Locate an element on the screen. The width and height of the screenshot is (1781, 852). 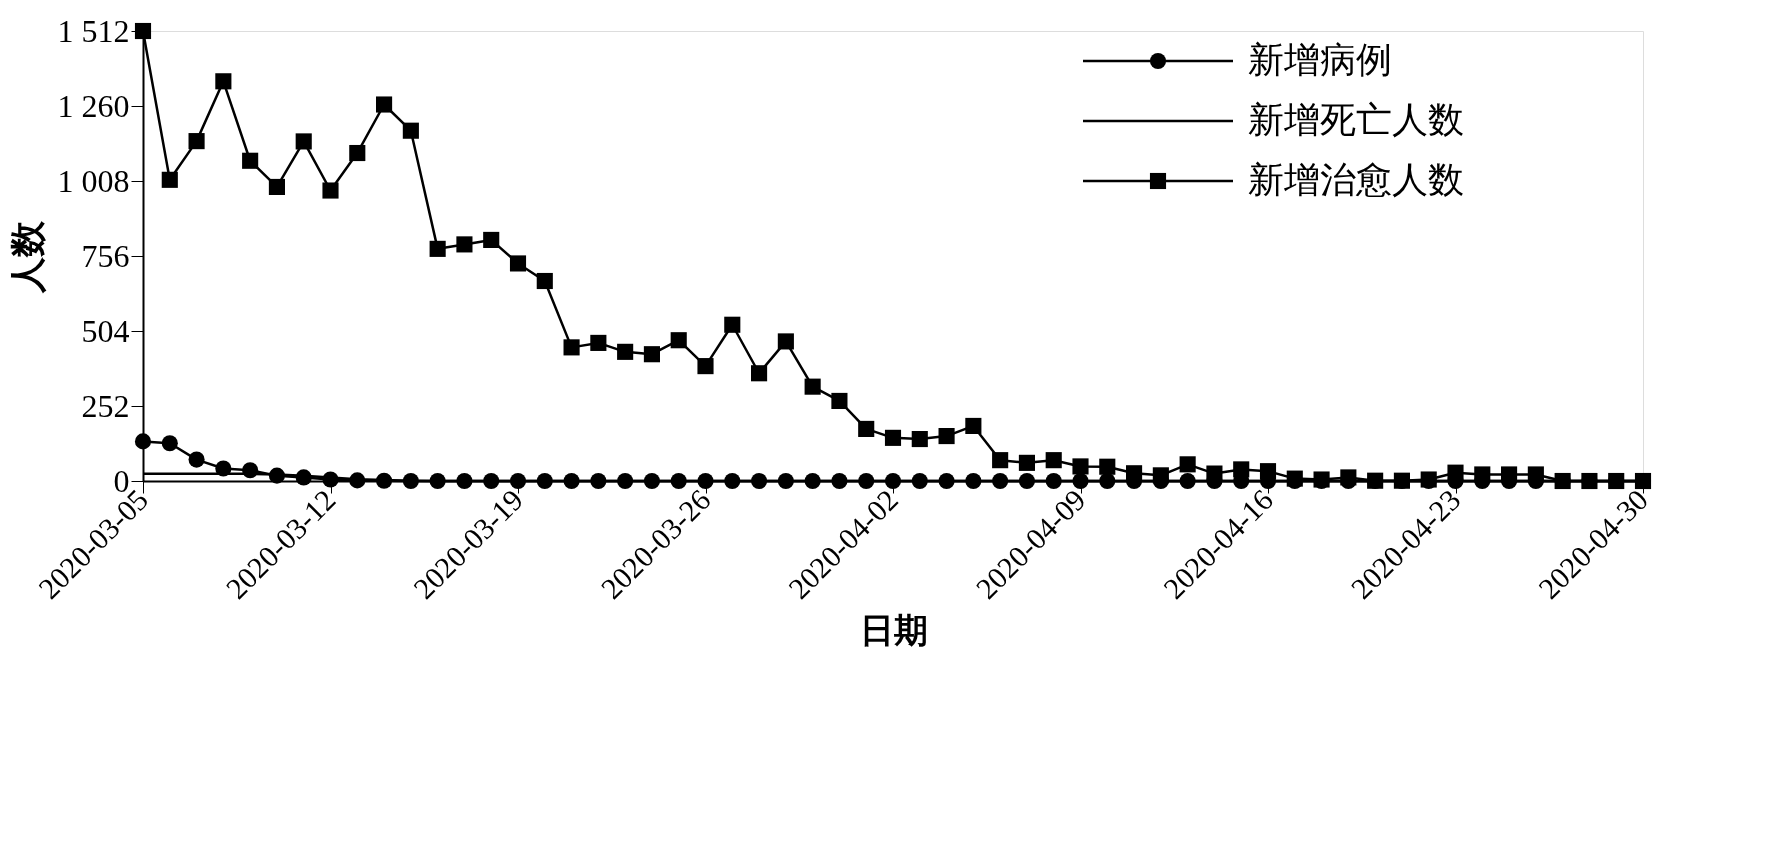
legend-label: 新增死亡人数 is located at coordinates (1356, 120).